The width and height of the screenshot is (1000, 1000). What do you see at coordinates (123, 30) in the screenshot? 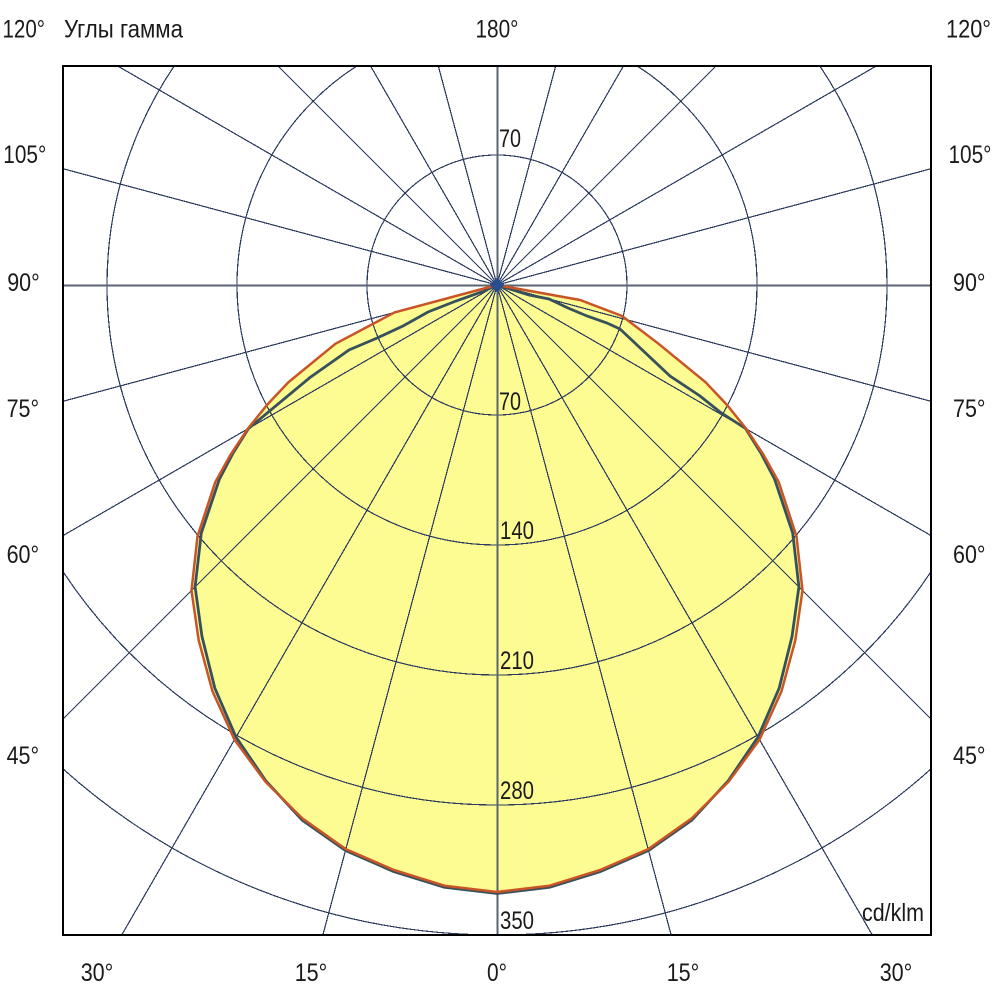
I see `svg-text: Углы гамма` at bounding box center [123, 30].